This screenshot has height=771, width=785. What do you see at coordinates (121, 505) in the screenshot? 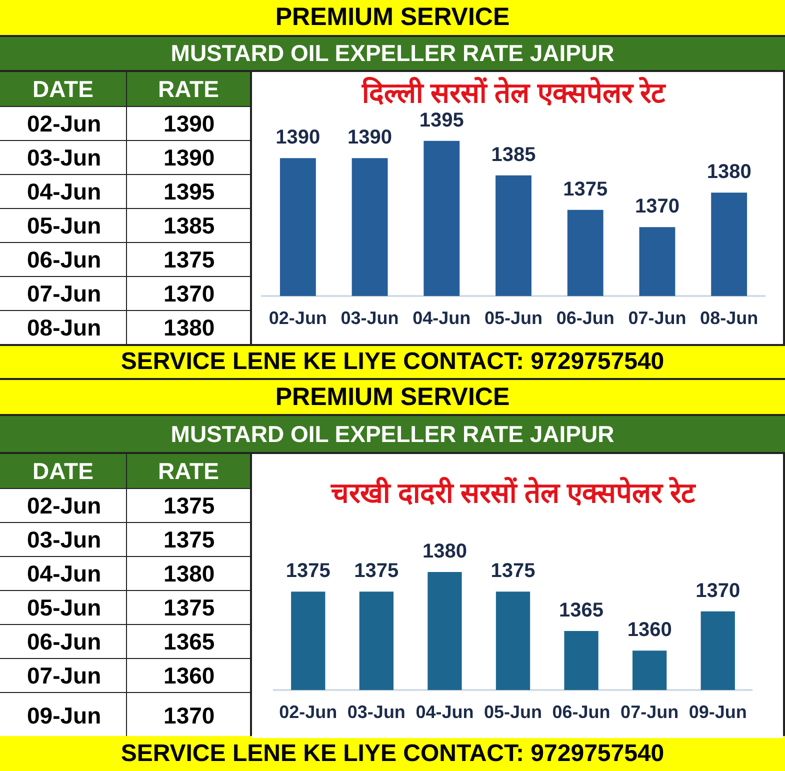
I see `text: 02-Jun 1375` at bounding box center [121, 505].